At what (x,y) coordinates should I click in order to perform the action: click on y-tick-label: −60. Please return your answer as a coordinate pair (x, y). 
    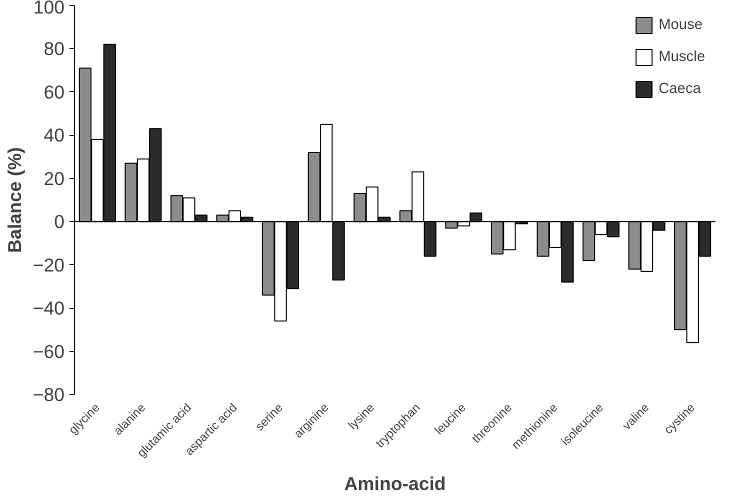
    Looking at the image, I should click on (48, 351).